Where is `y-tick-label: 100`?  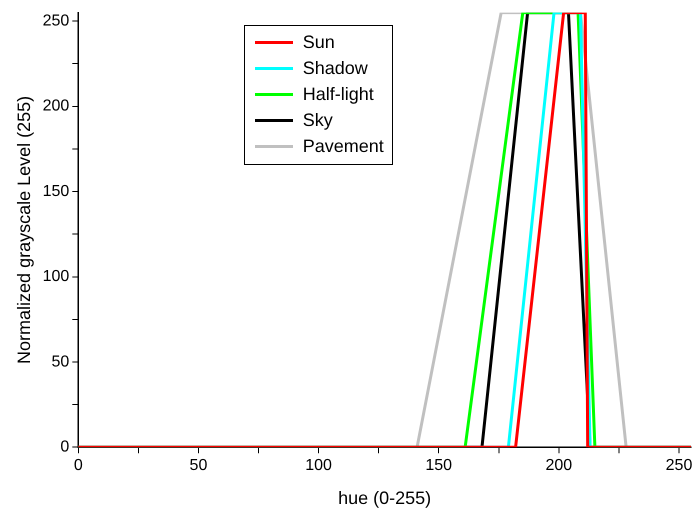 y-tick-label: 100 is located at coordinates (56, 277).